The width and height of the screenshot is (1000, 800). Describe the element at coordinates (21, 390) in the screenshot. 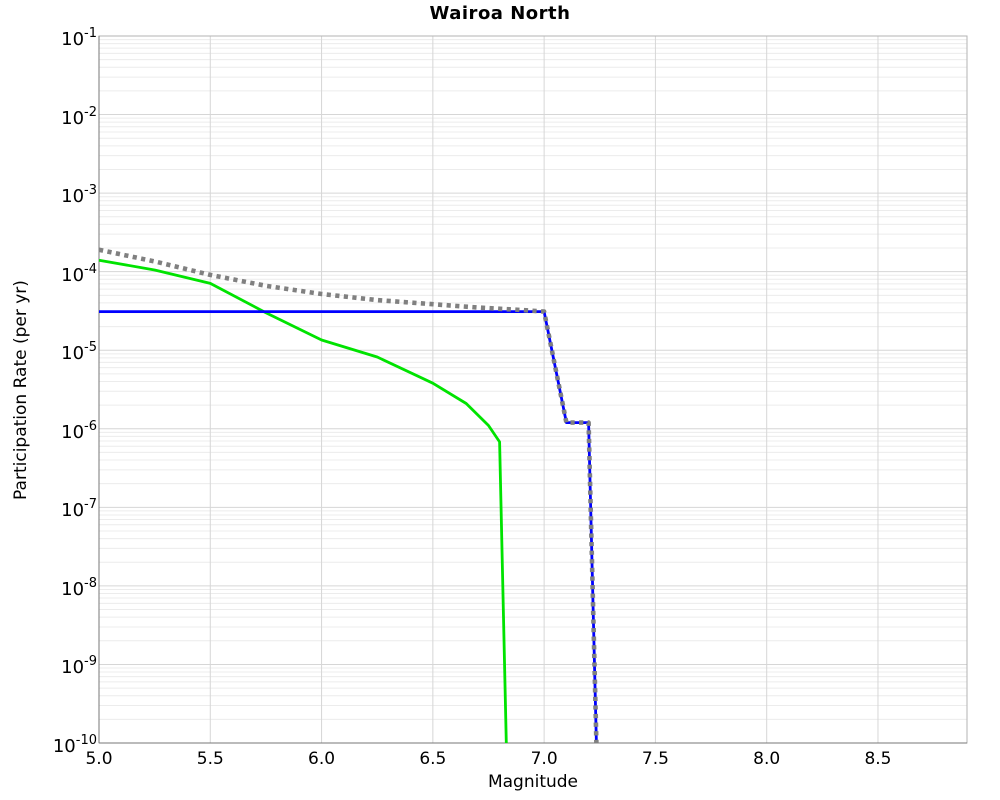

I see `y-axis-title: Participation Rate (per yr)` at that location.